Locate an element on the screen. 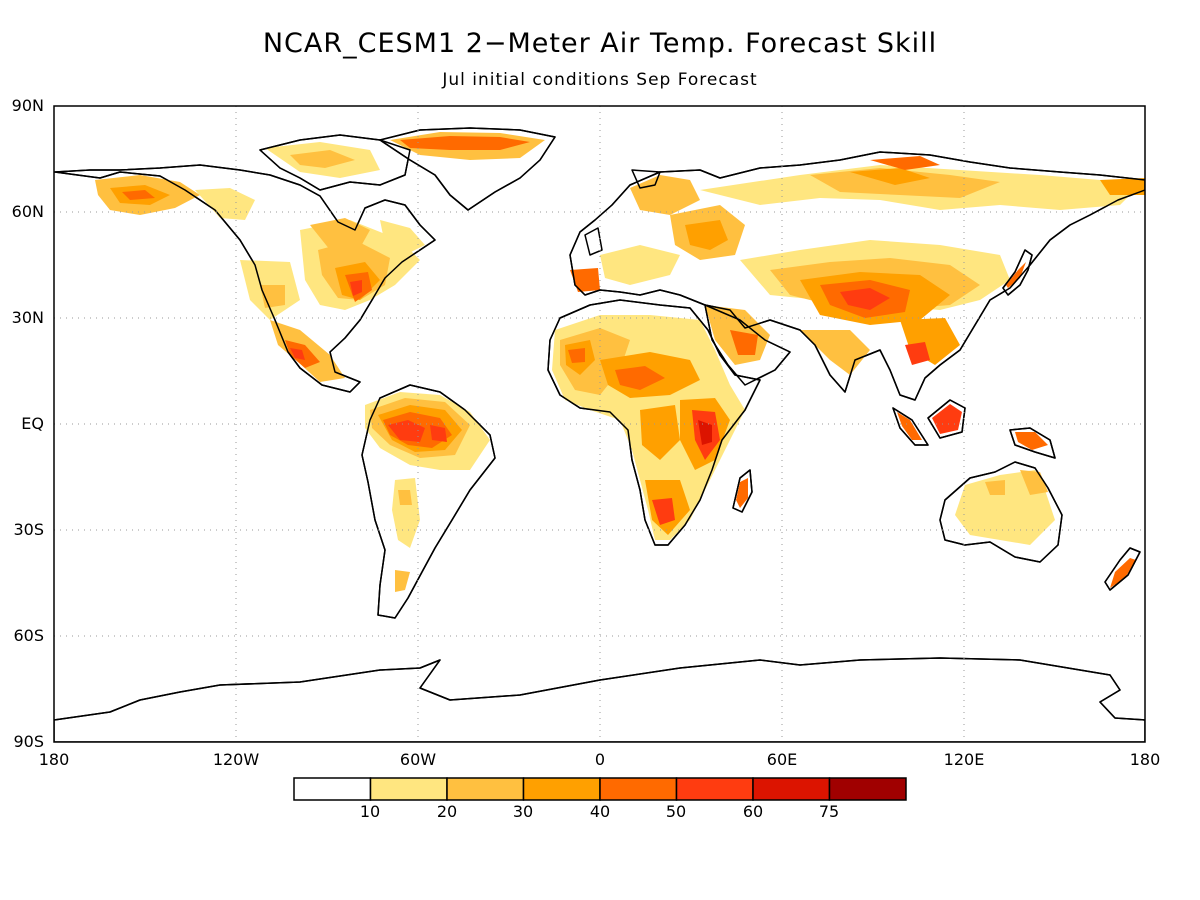 The image size is (1200, 900). british-isles-coast is located at coordinates (593, 241).